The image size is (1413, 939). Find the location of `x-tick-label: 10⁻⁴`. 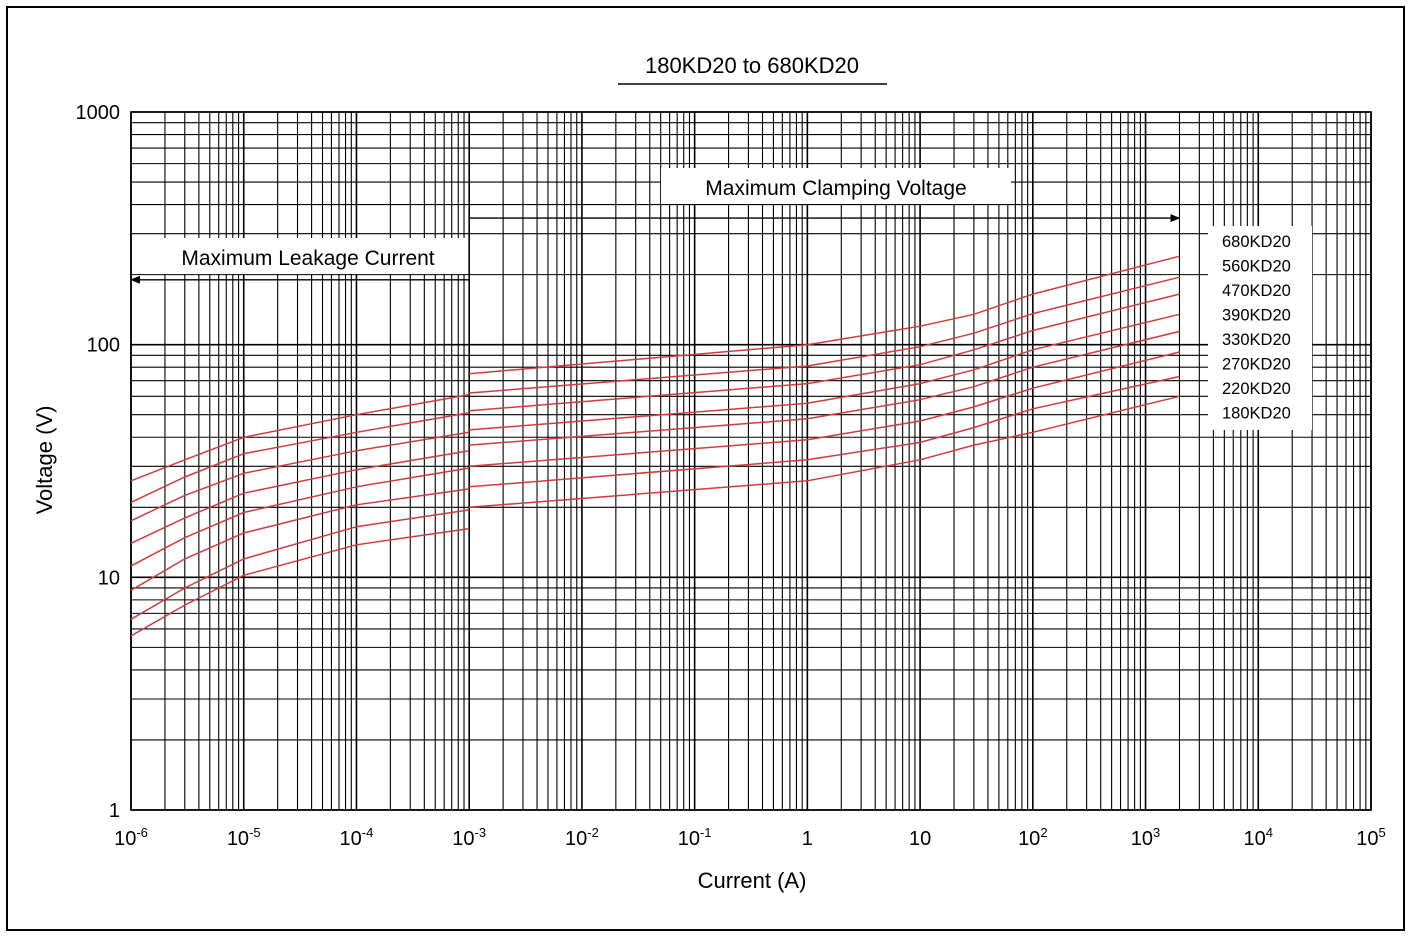

x-tick-label: 10⁻⁴ is located at coordinates (357, 837).